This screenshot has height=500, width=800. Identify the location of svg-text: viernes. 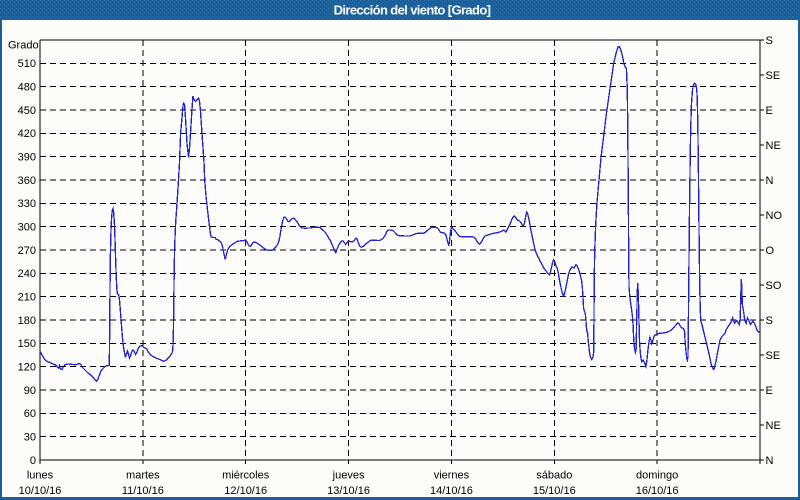
(452, 476).